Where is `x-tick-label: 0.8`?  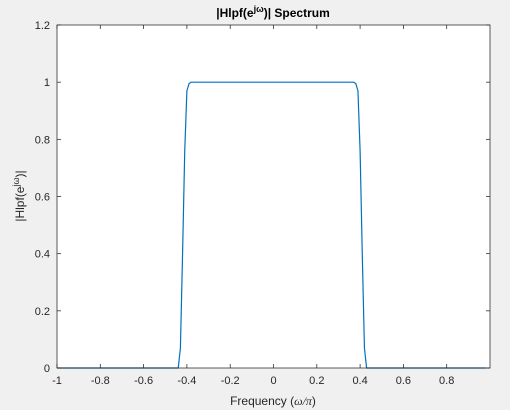
x-tick-label: 0.8 is located at coordinates (446, 381).